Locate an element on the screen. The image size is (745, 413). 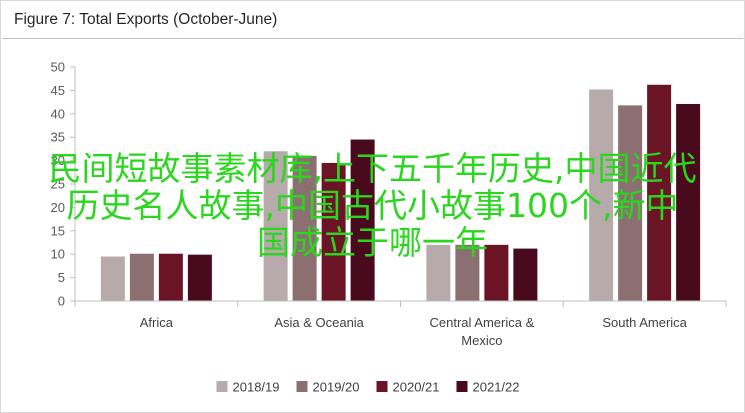
y-axis: 0 5 10 15 20 25 30 35 40 45 50 is located at coordinates (63, 184).